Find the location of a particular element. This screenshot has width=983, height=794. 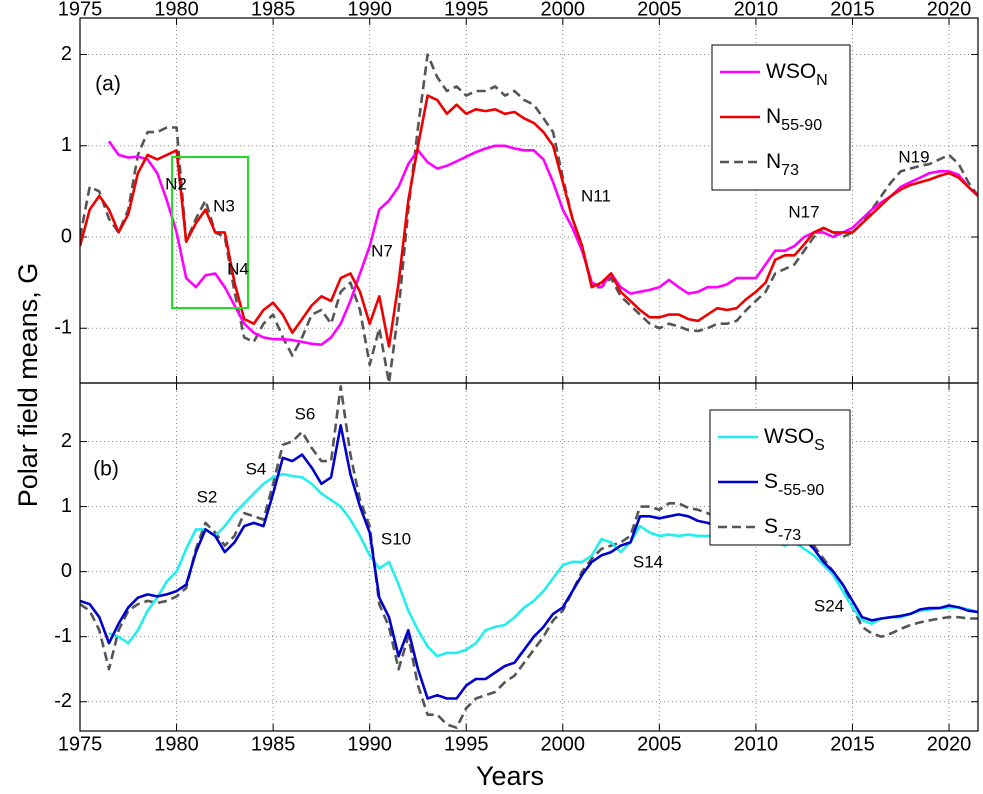

legend-subscript: N is located at coordinates (822, 80).